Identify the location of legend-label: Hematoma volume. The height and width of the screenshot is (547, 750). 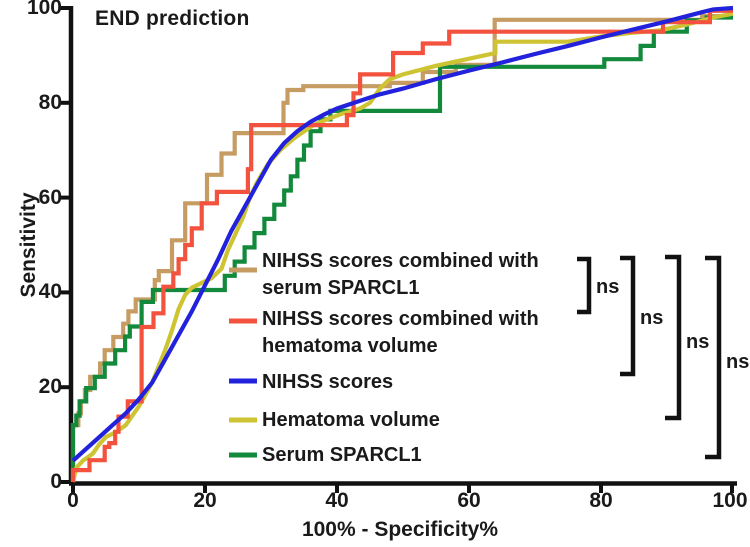
(351, 420).